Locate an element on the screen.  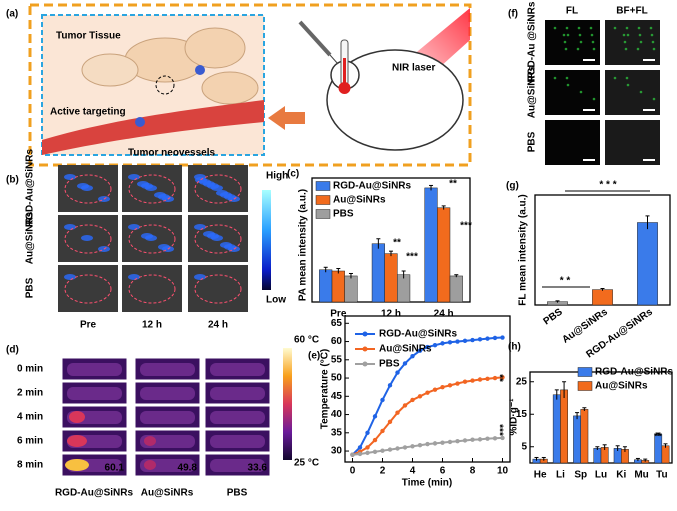
legend-label: Au@SiNRs is located at coordinates (405, 349).